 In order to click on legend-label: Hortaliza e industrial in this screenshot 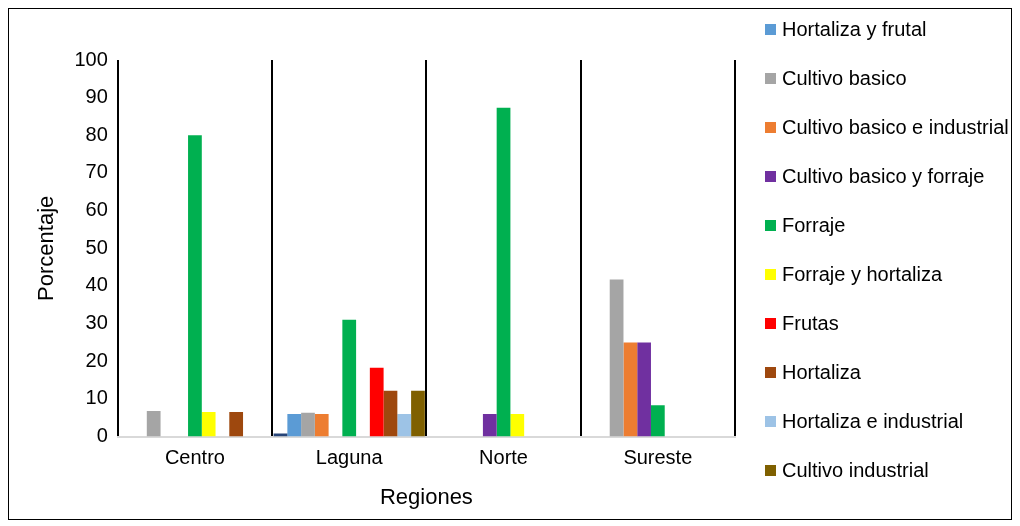, I will do `click(873, 421)`.